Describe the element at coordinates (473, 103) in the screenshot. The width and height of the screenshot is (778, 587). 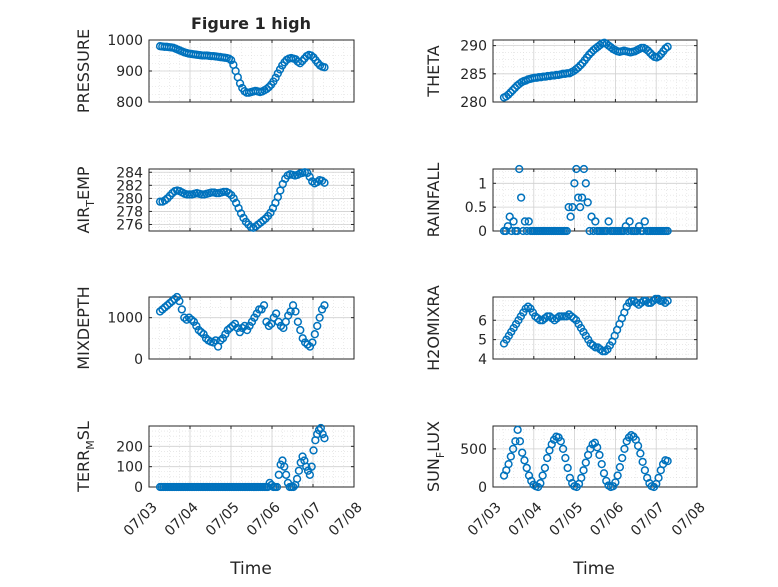
I see `y-tick-label: 280` at that location.